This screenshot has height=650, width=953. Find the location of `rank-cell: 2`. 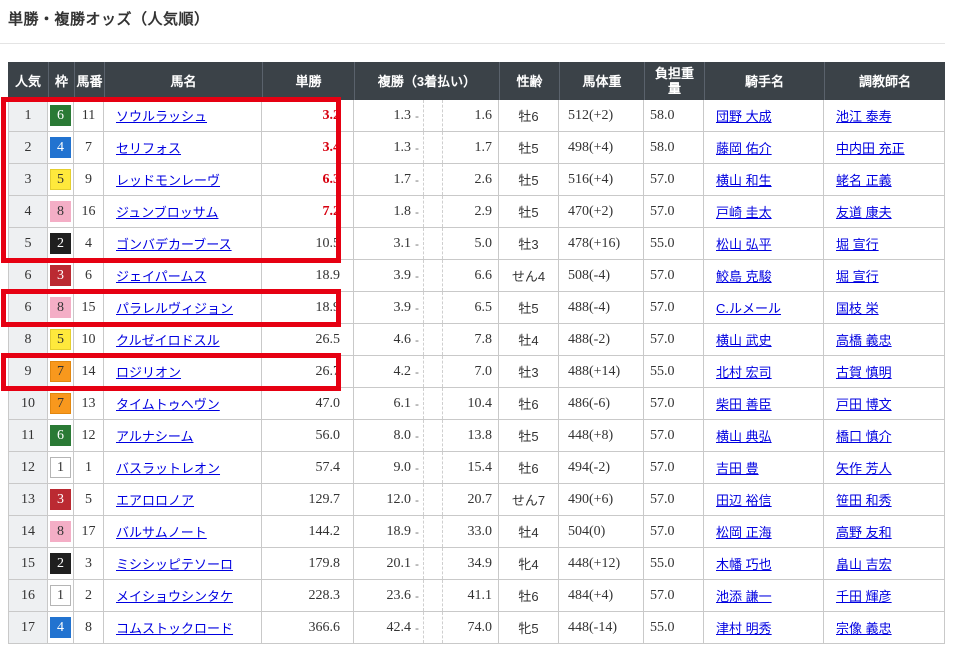

rank-cell: 2 is located at coordinates (28, 148).